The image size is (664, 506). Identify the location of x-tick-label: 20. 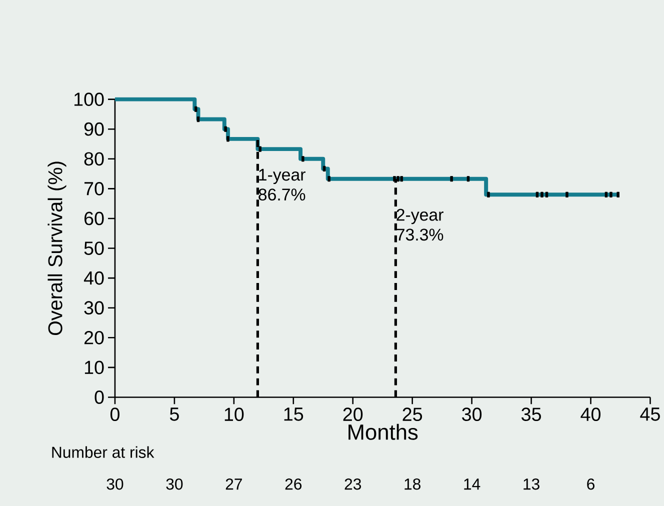
(353, 414).